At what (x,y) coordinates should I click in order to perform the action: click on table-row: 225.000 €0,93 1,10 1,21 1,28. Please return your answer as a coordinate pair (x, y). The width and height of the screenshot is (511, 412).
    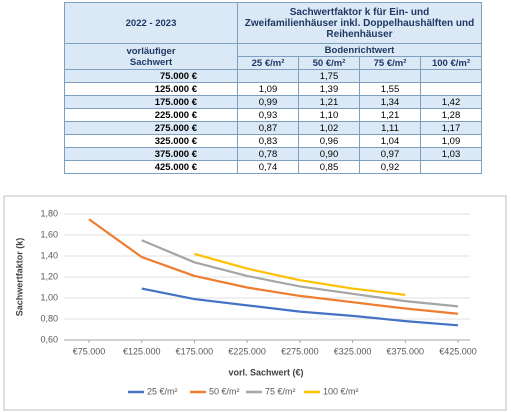
    Looking at the image, I should click on (273, 115).